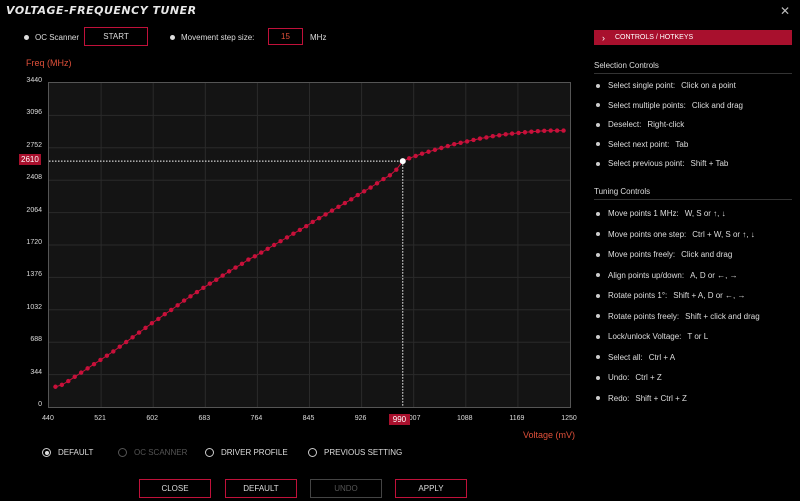 The width and height of the screenshot is (800, 501). Describe the element at coordinates (209, 452) in the screenshot. I see `radio-driver-profile` at that location.